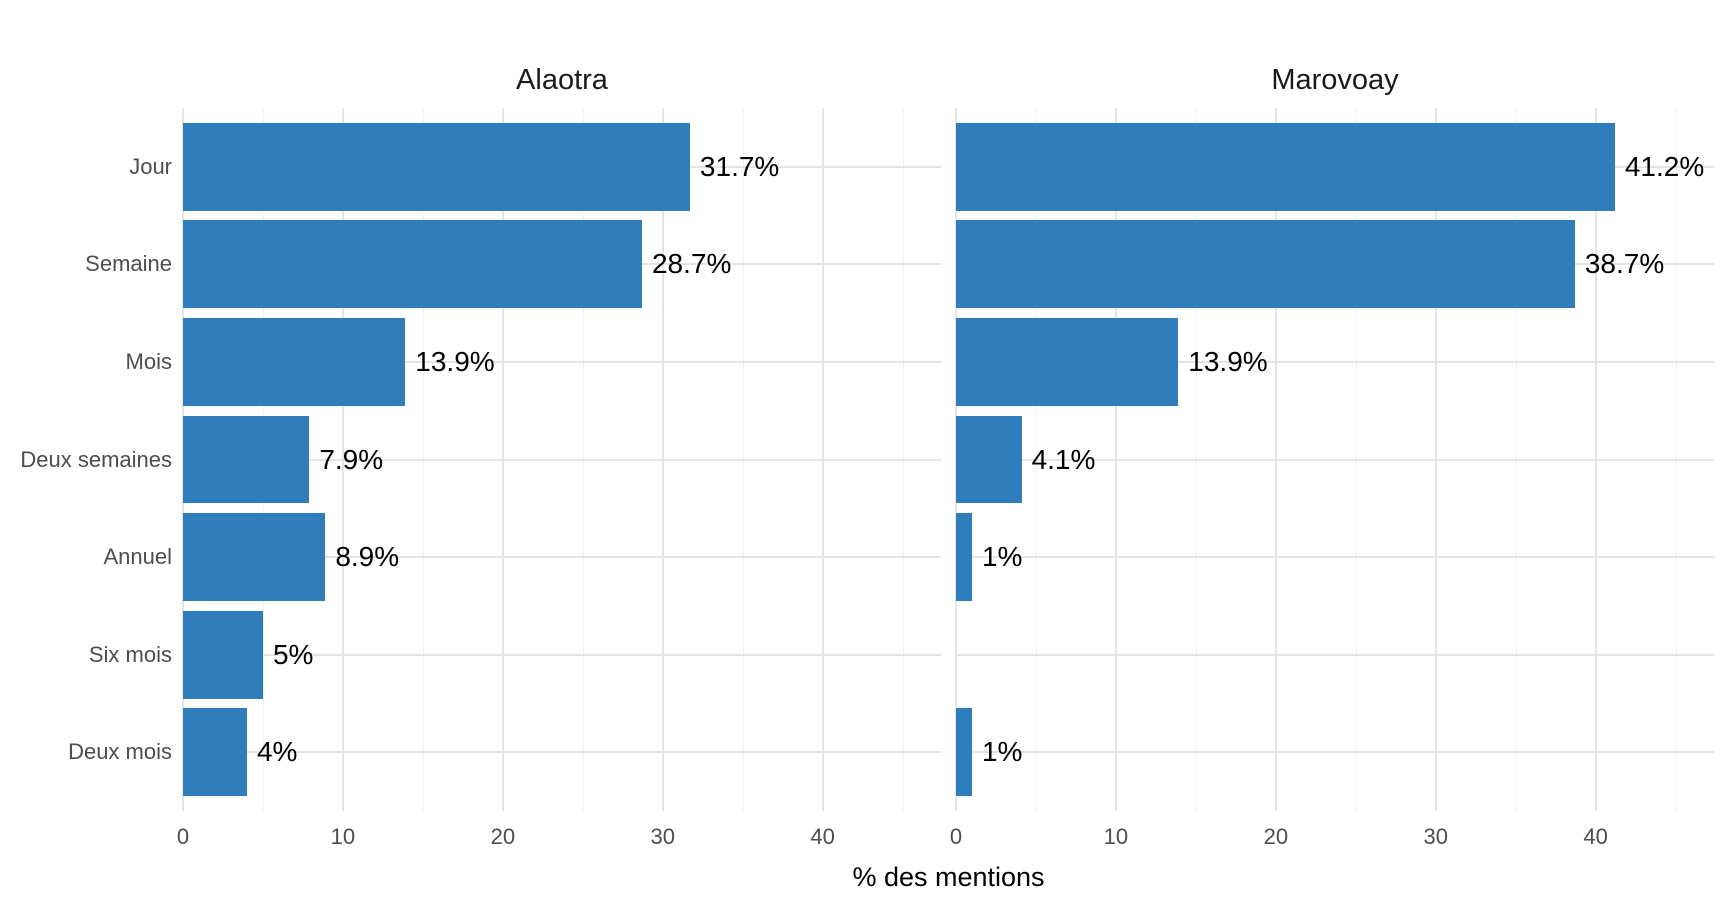 This screenshot has width=1728, height=902. I want to click on value-label-alaotra-deux-mois: 4%, so click(277, 752).